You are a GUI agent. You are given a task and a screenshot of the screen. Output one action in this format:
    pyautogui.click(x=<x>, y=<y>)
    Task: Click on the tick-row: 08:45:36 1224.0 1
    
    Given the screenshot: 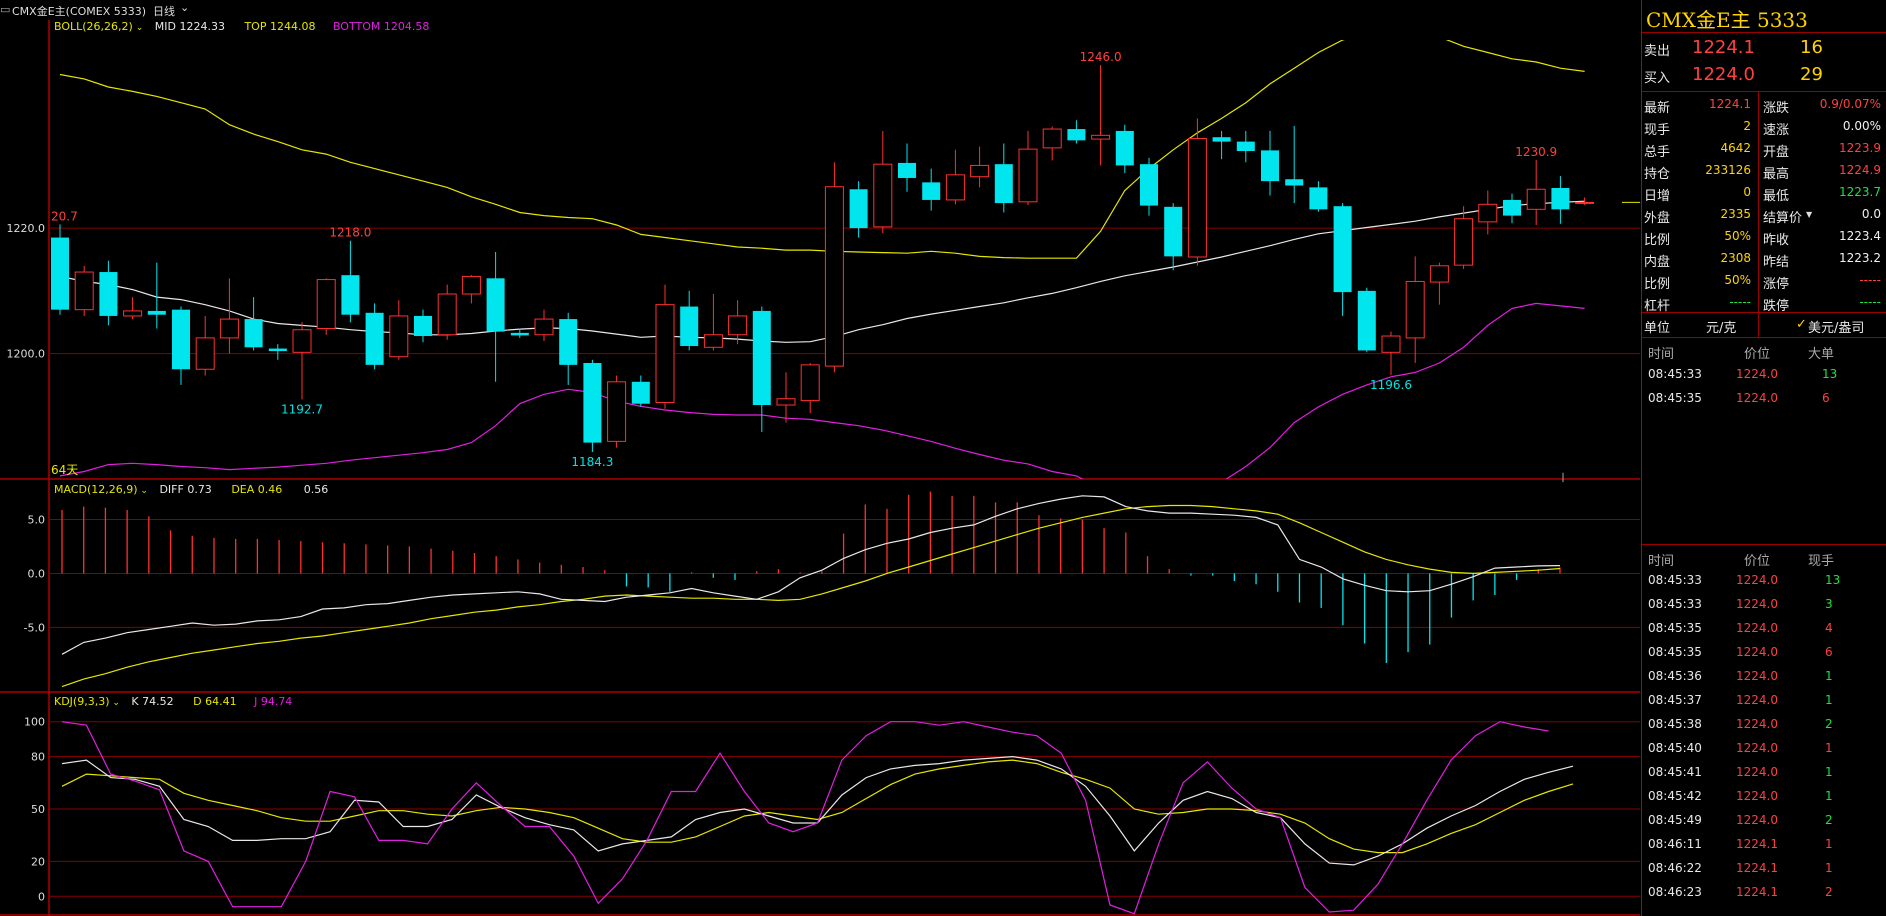 What is the action you would take?
    pyautogui.click(x=1764, y=676)
    